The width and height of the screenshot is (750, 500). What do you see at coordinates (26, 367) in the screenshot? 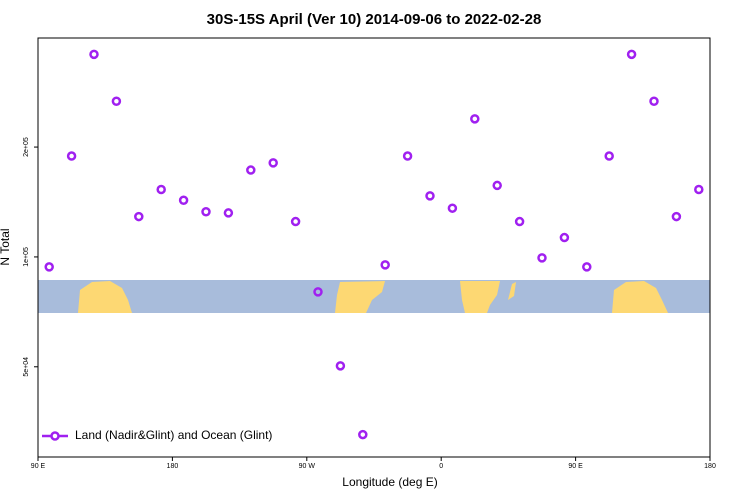
I see `y-tick-label: 5e+04` at bounding box center [26, 367].